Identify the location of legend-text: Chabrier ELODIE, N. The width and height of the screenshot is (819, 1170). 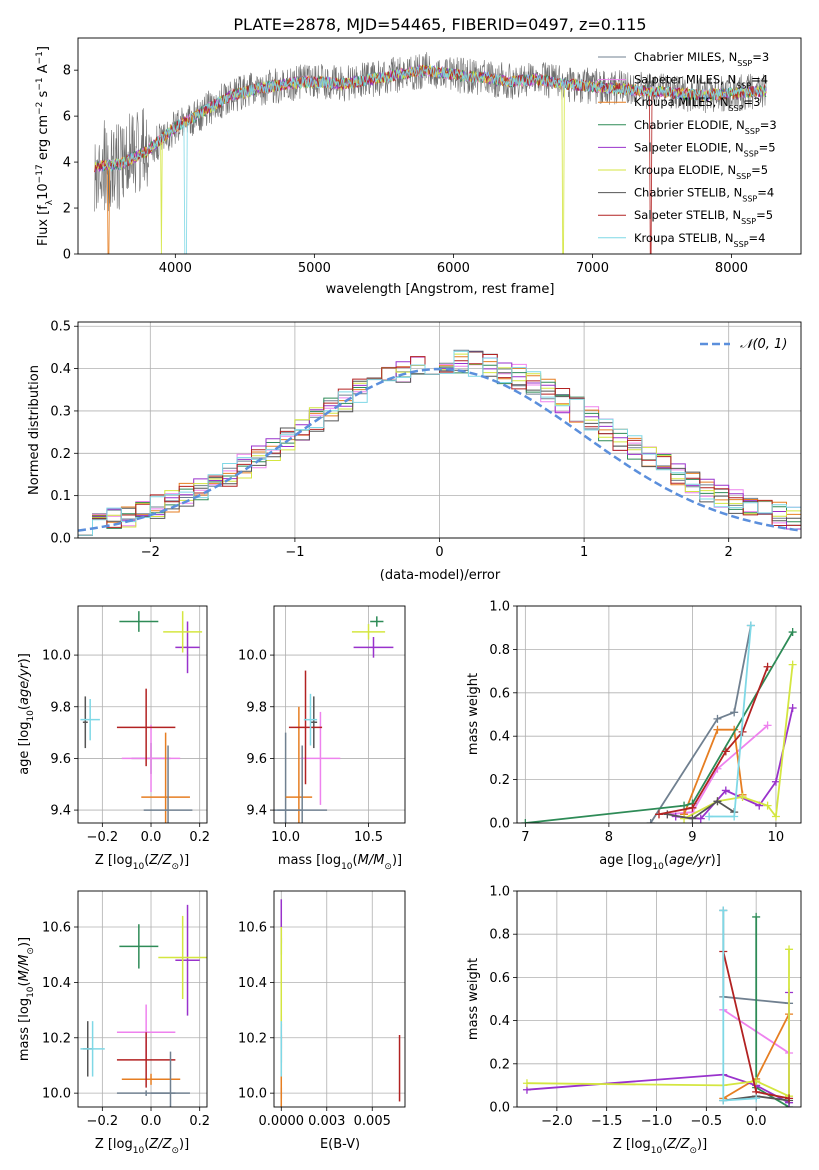
(689, 125).